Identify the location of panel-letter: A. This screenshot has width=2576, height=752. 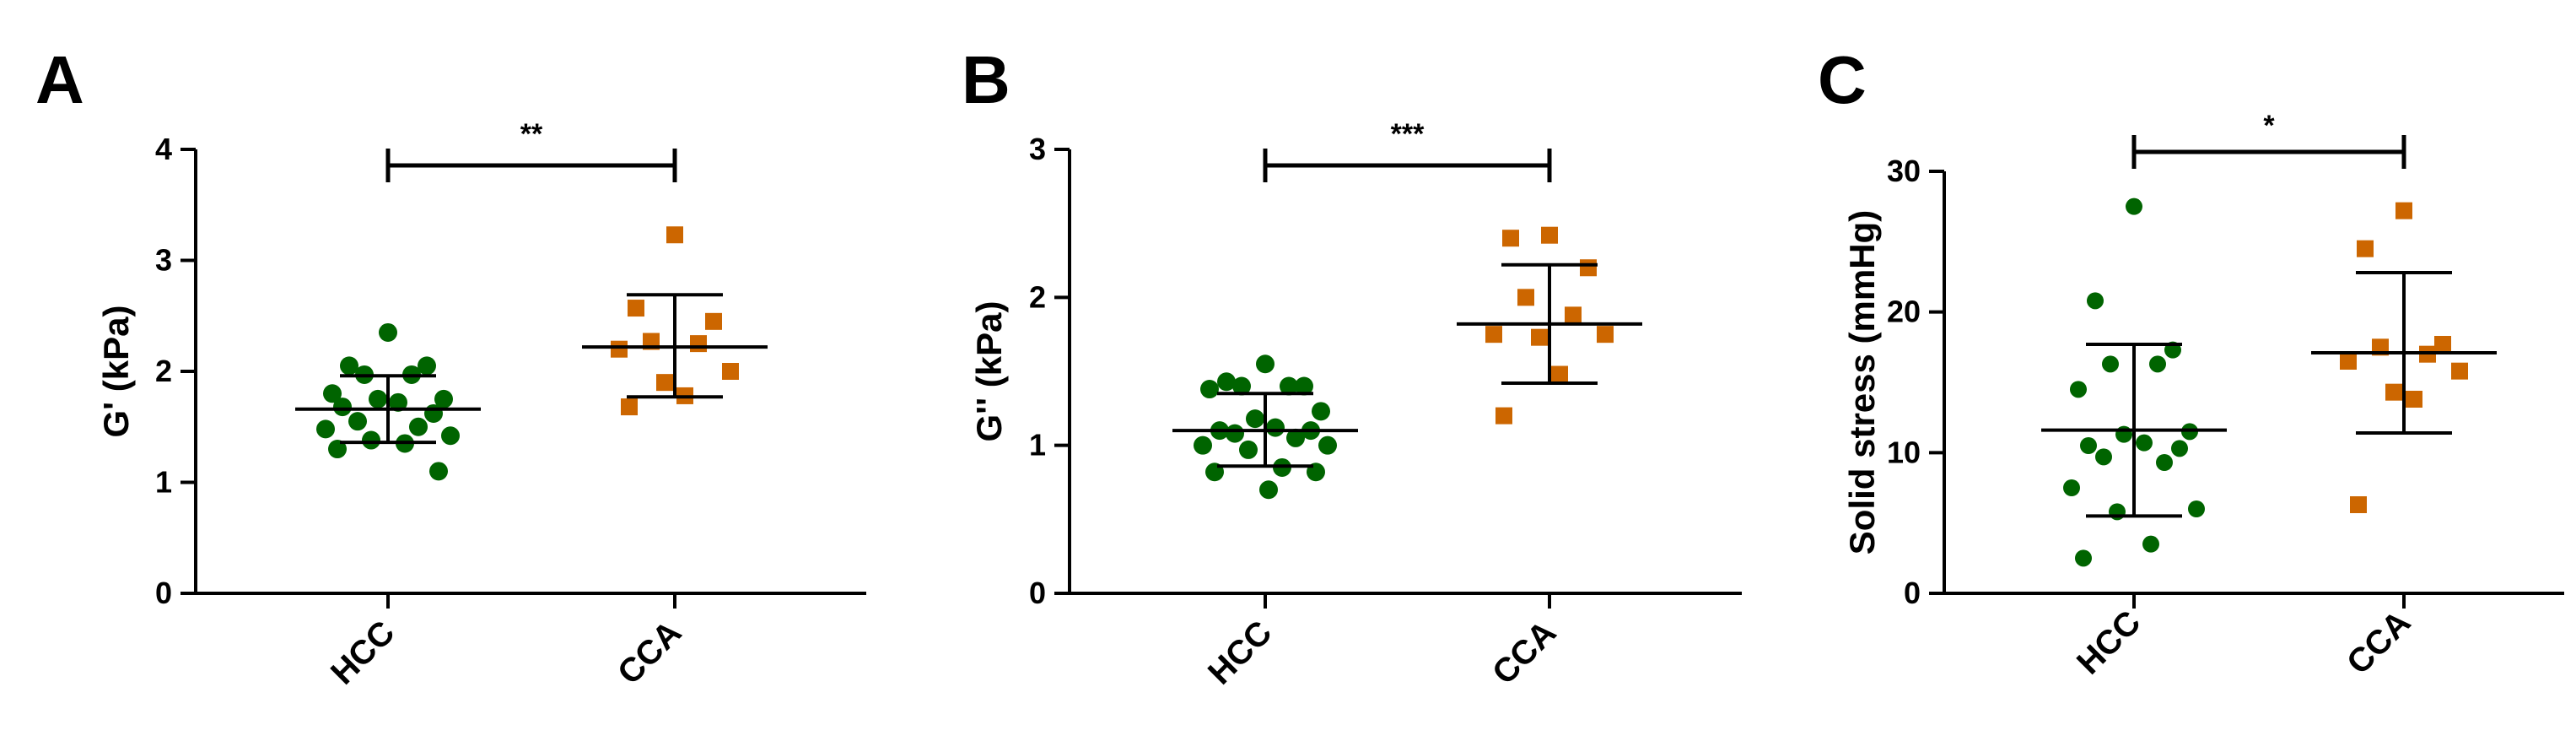
(59, 79).